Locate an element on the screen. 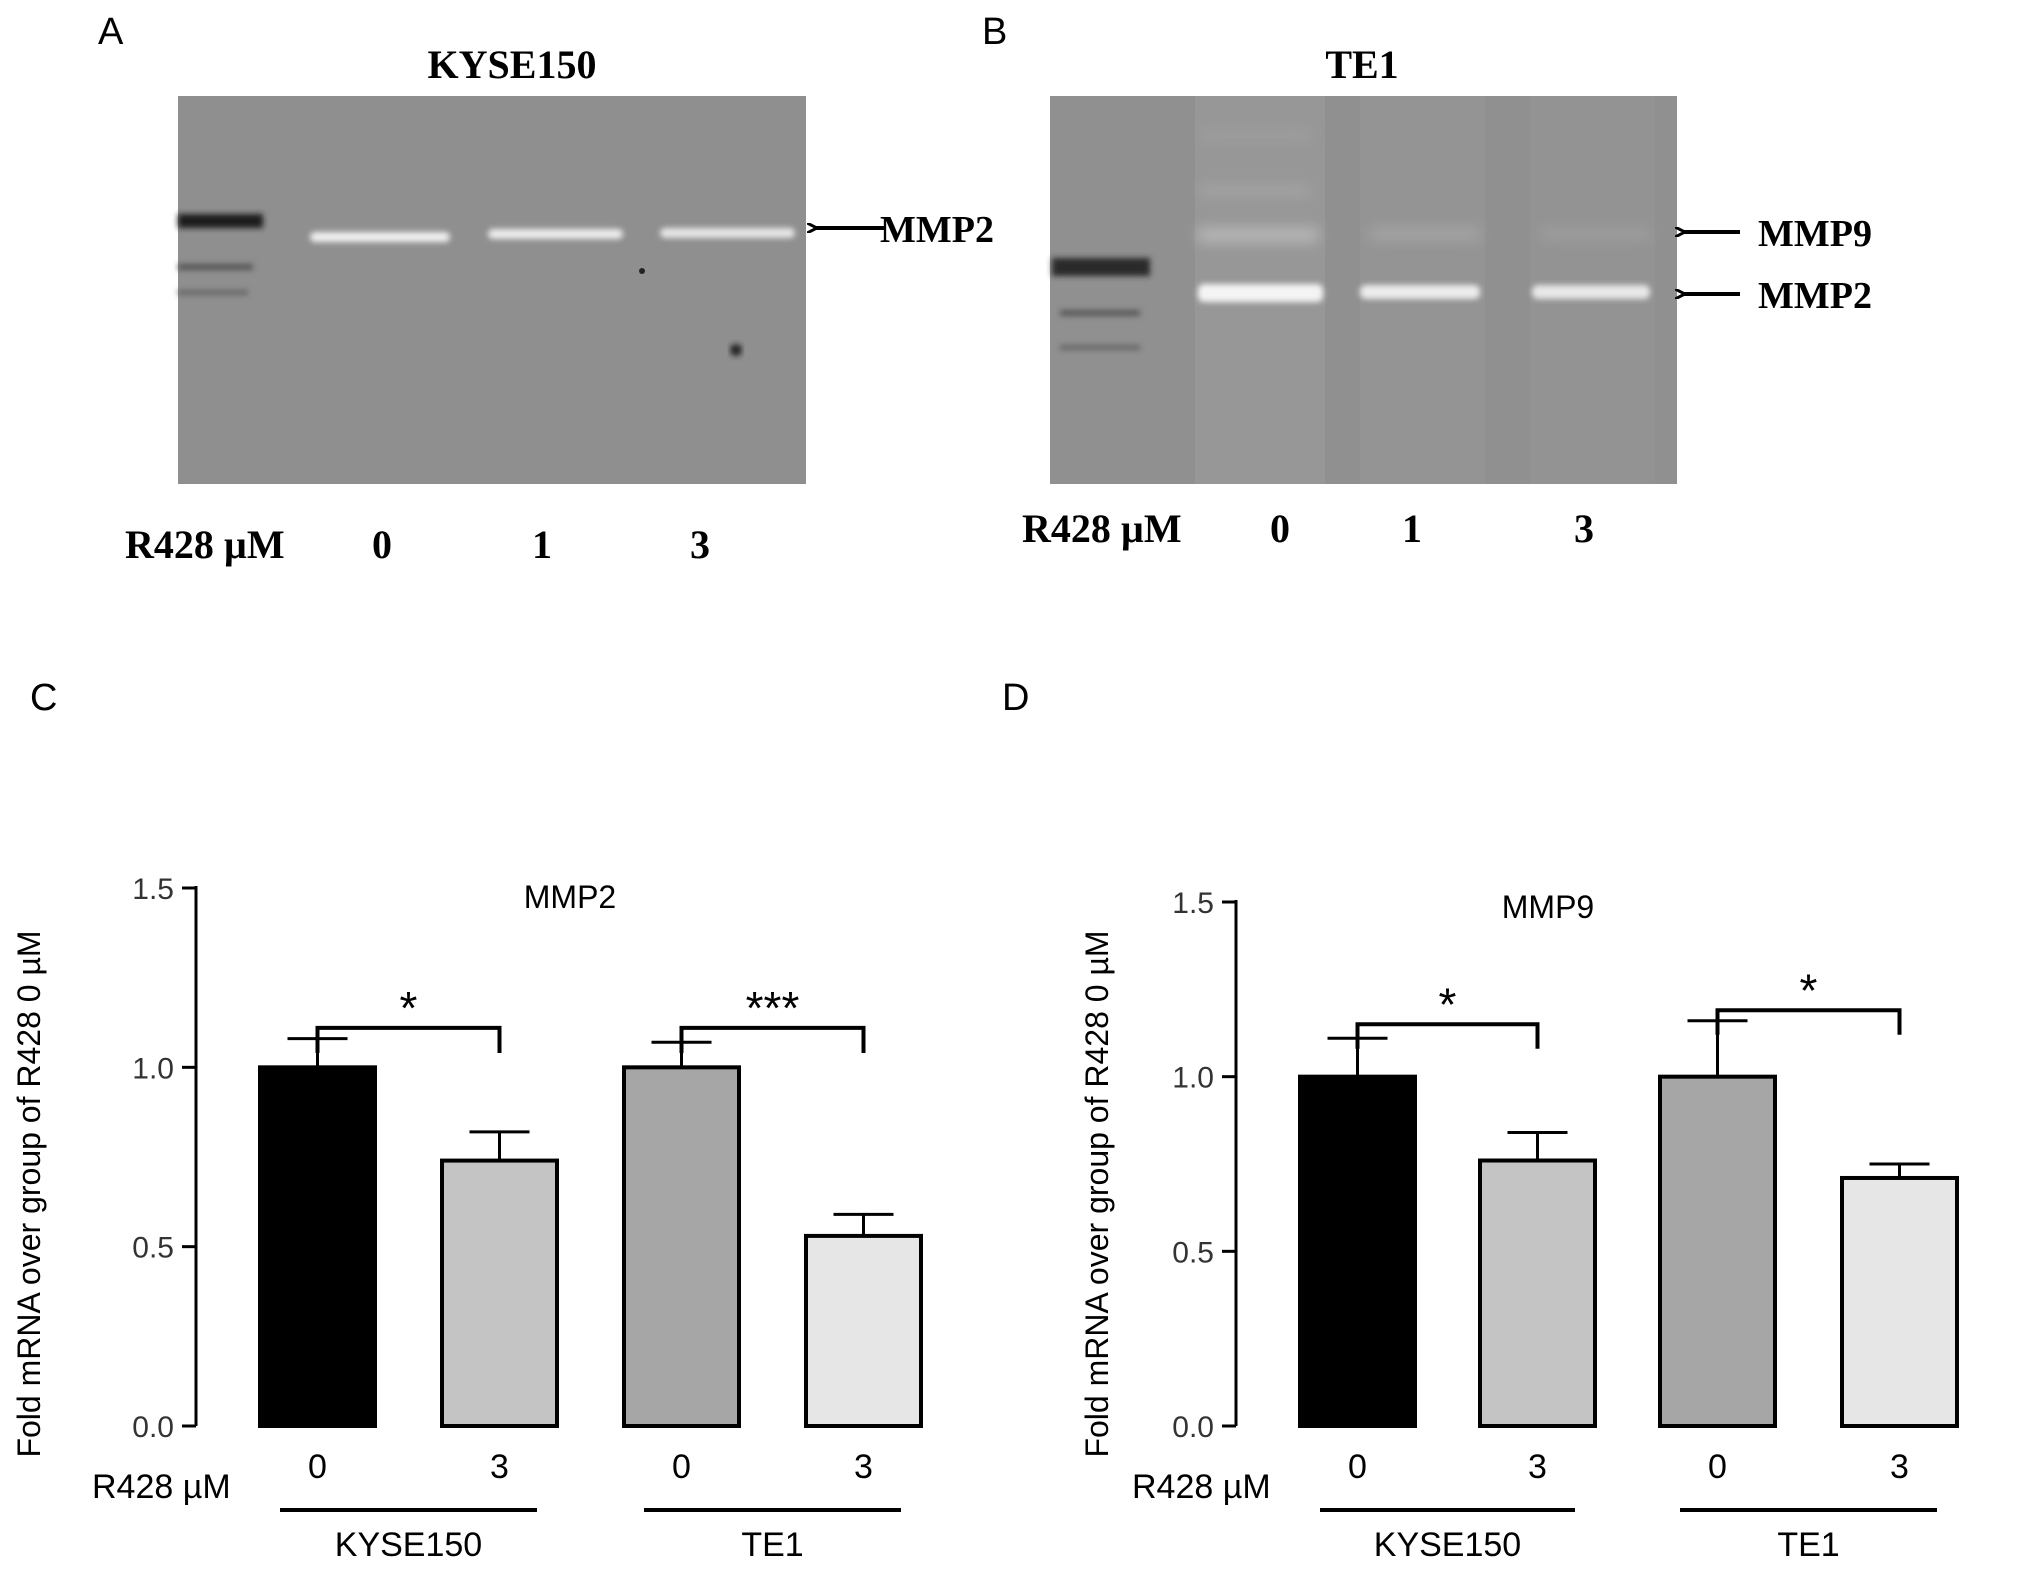  chart-title: MMP9 is located at coordinates (1548, 907).